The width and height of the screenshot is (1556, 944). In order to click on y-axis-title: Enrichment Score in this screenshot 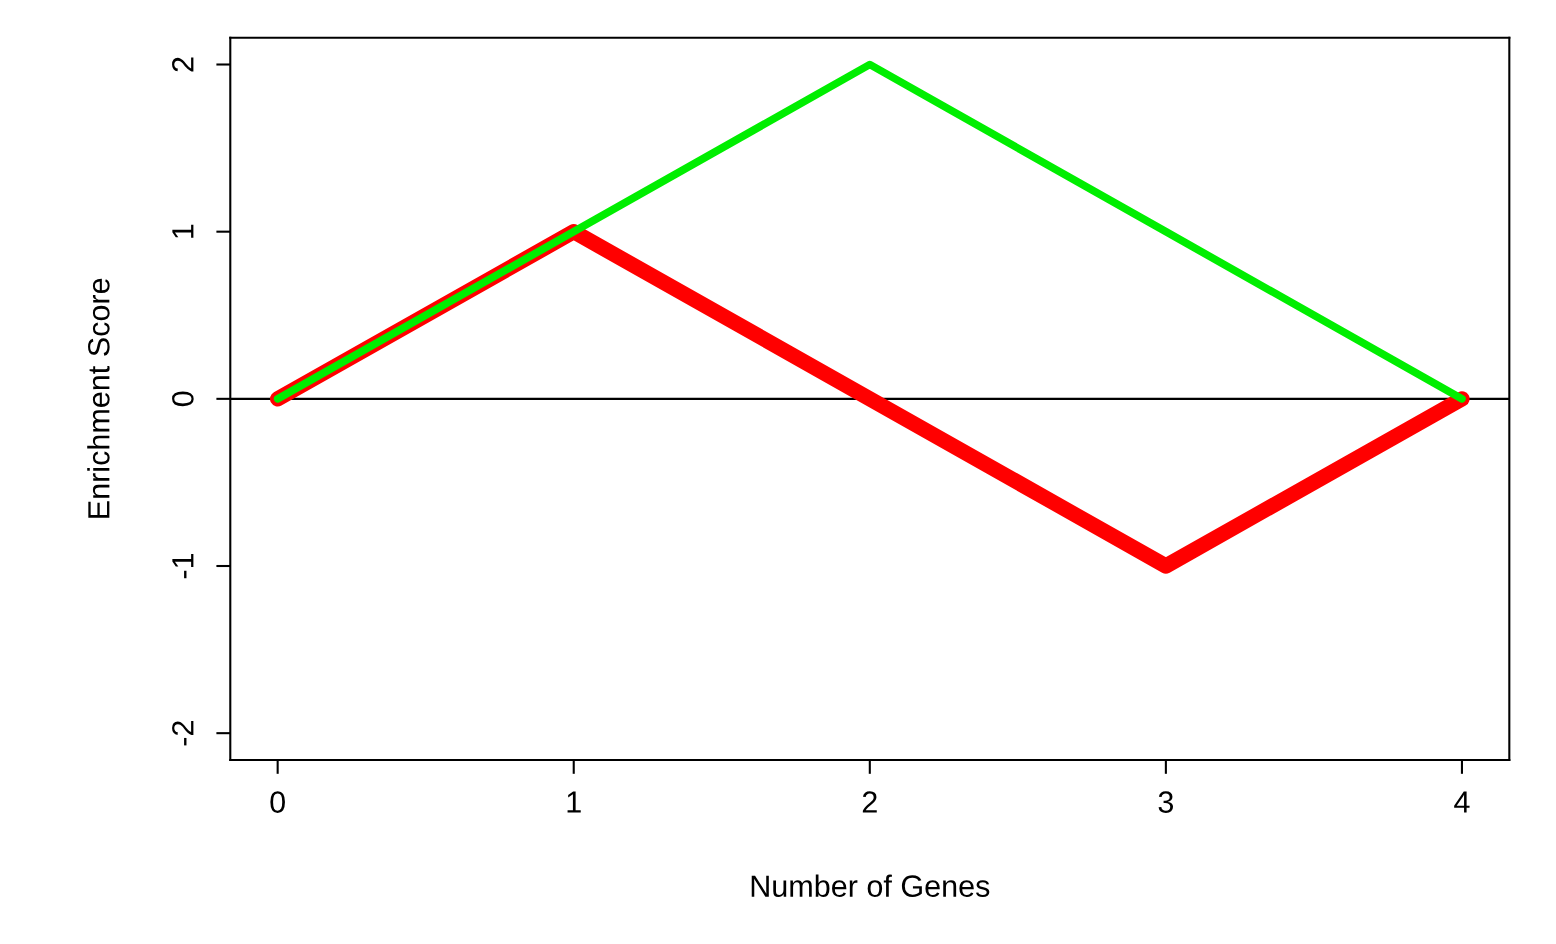, I will do `click(98, 398)`.